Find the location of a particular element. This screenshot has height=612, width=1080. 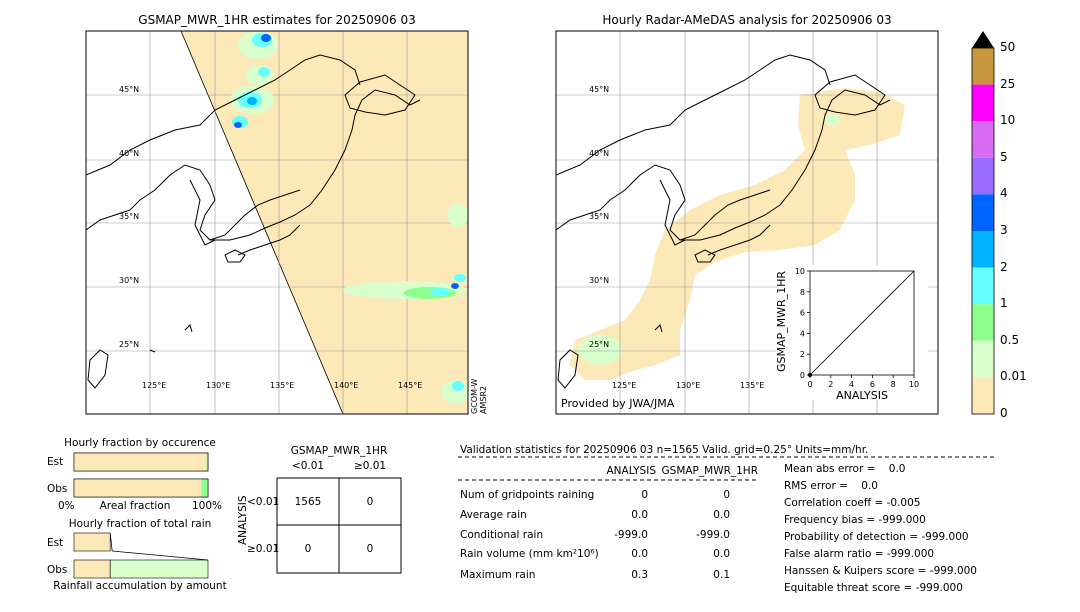

colorbar-label: 25 is located at coordinates (1008, 83).